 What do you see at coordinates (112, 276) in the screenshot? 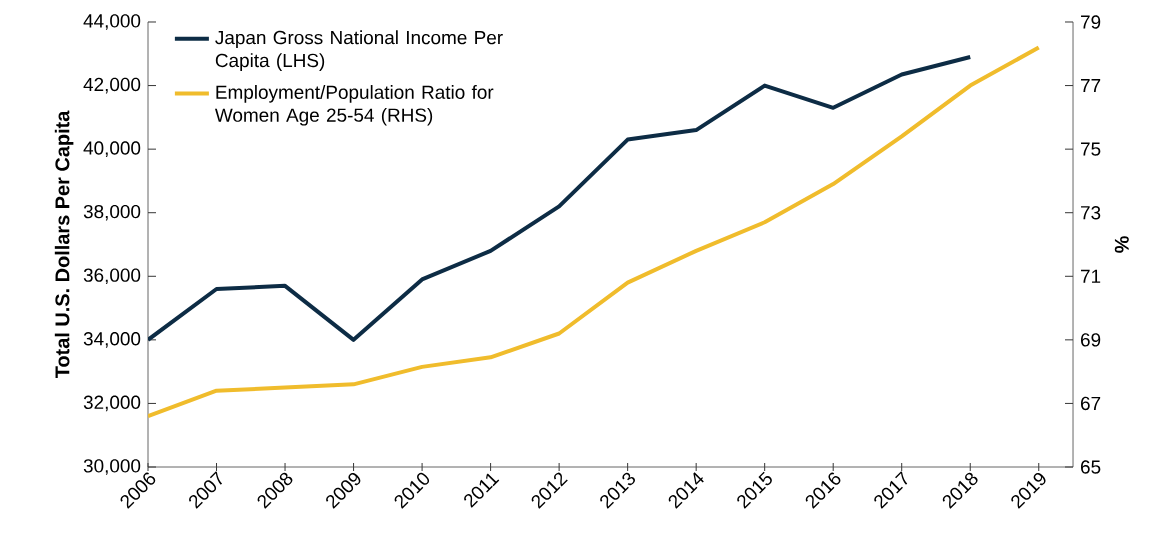
I see `y-tick-label: 36,000` at bounding box center [112, 276].